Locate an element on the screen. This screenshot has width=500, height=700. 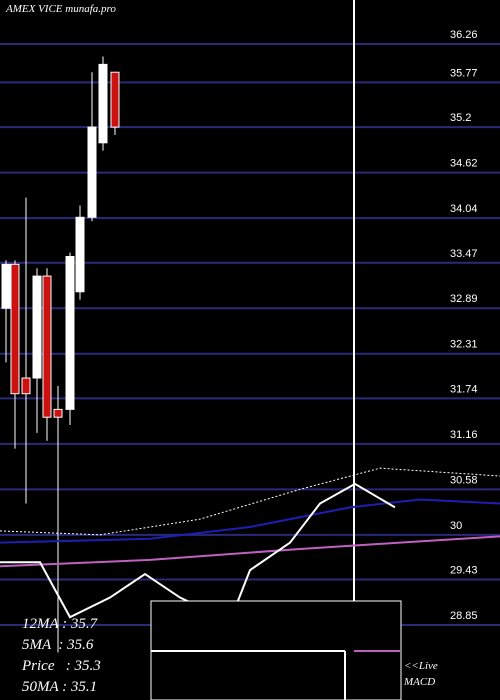
ma50-label: 50MA : 35.1 is located at coordinates (60, 687).